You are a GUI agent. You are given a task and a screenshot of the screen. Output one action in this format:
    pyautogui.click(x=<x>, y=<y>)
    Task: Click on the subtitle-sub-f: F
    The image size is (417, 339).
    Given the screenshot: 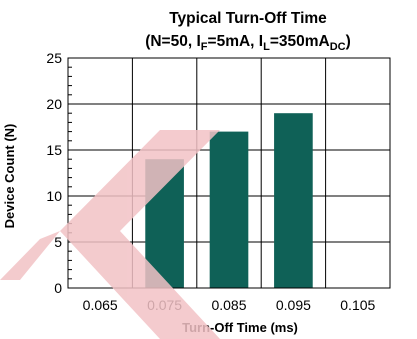 What is the action you would take?
    pyautogui.click(x=204, y=47)
    